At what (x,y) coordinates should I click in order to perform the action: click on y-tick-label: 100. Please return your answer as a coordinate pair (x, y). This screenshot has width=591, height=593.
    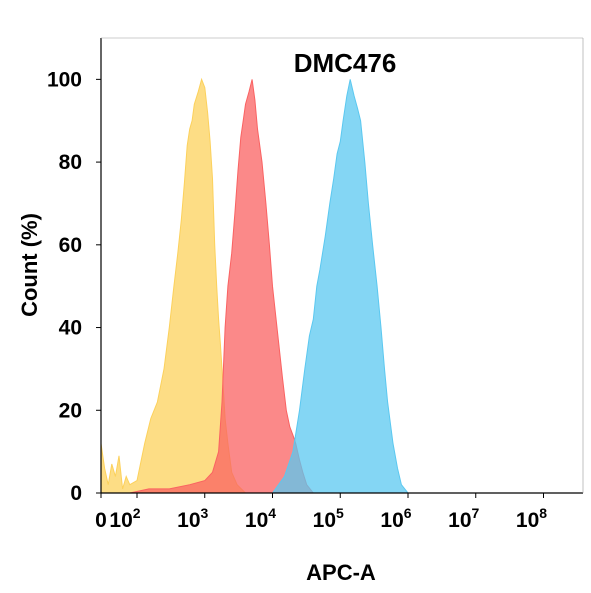
    Looking at the image, I should click on (64, 79).